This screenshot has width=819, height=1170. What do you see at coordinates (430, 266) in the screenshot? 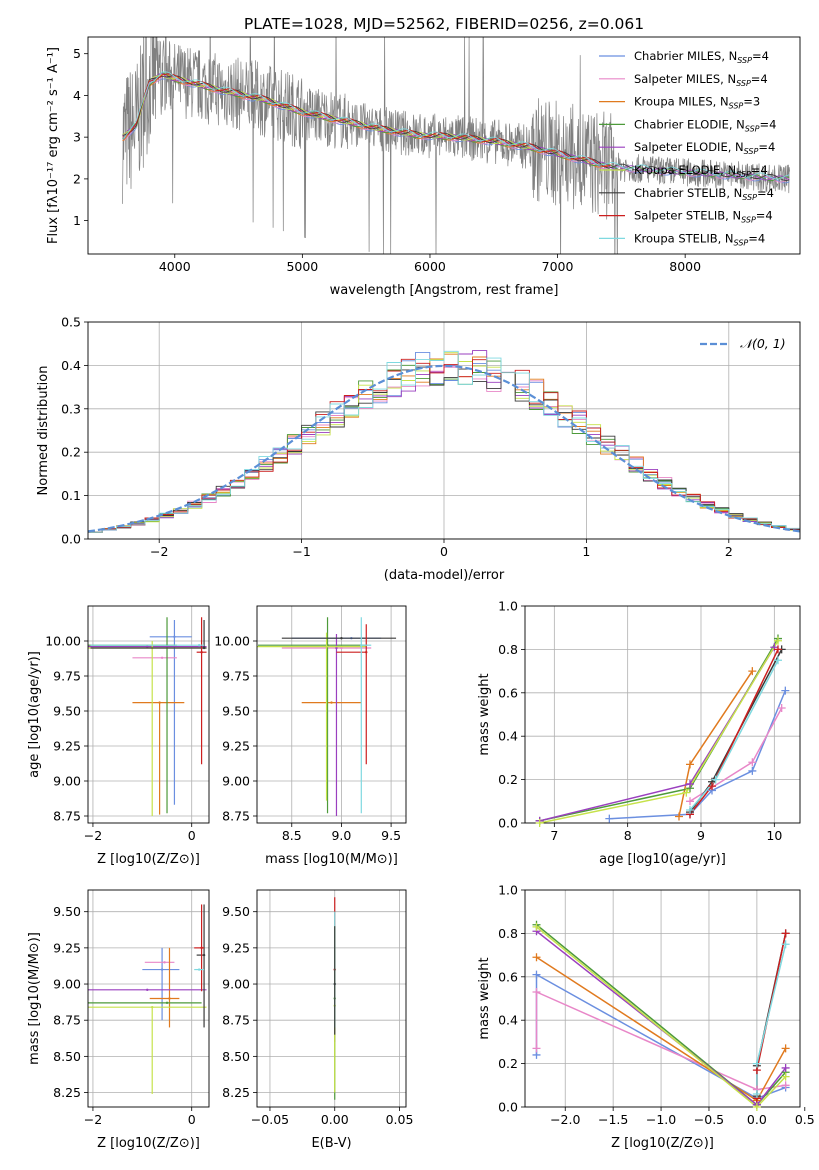
I see `x-tick-label: 6000` at bounding box center [430, 266].